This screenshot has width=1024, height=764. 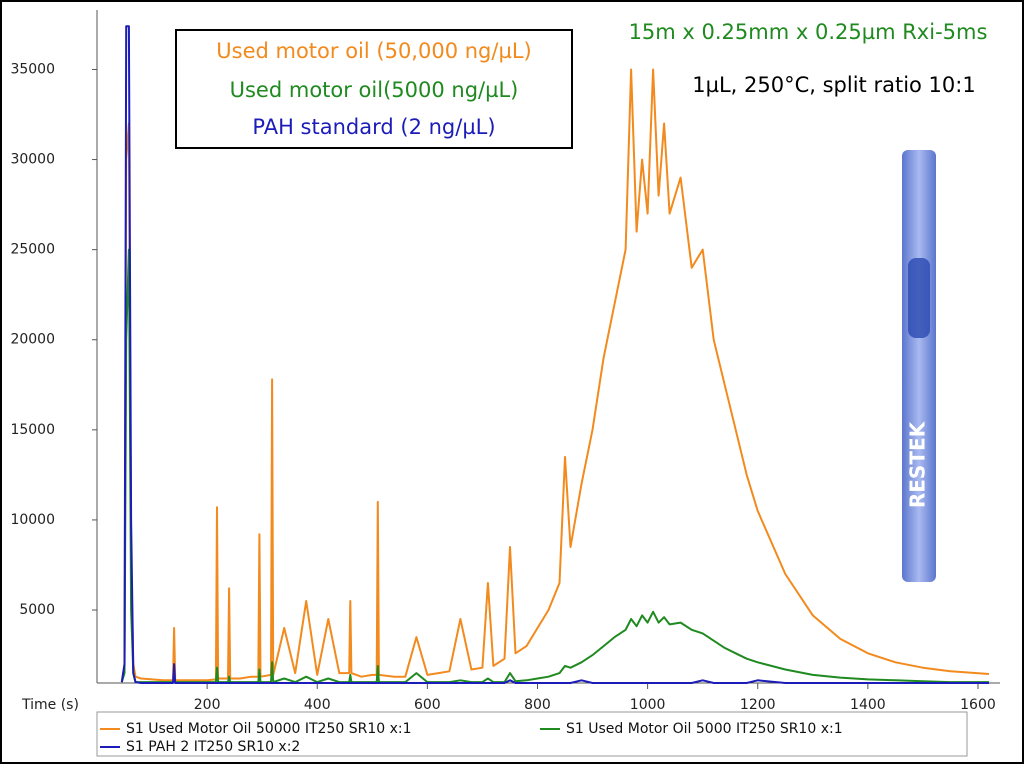 I want to click on x-tick-label: 1400, so click(x=868, y=705).